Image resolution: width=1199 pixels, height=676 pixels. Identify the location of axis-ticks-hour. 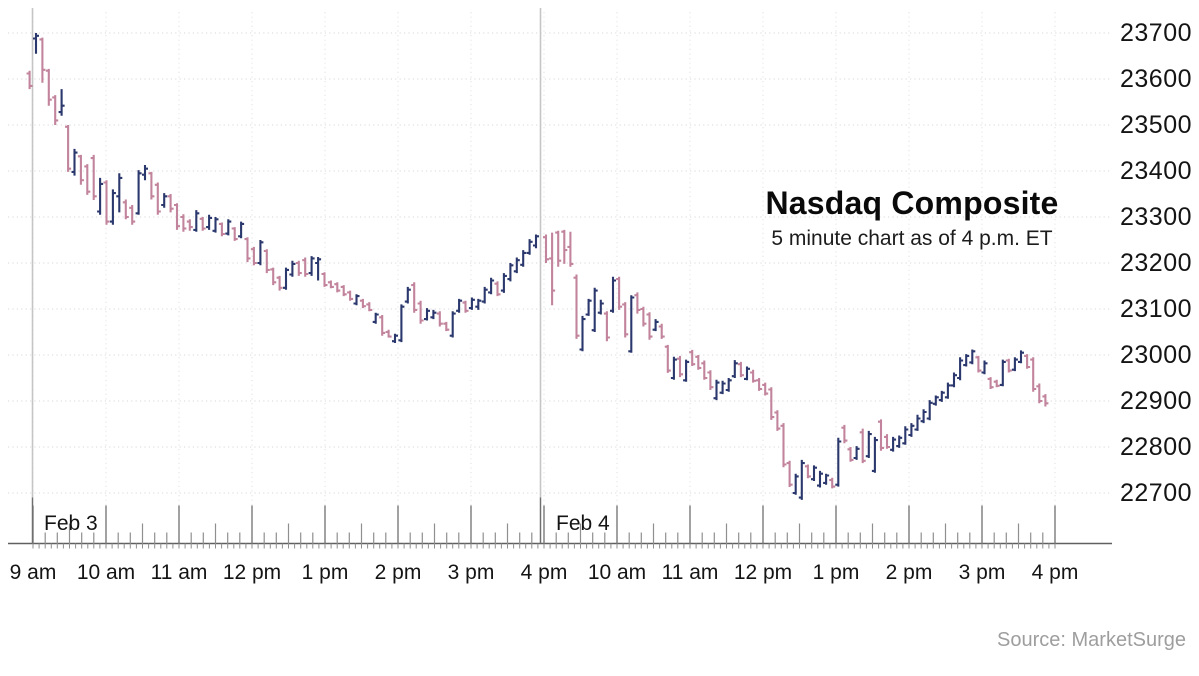
(543, 520).